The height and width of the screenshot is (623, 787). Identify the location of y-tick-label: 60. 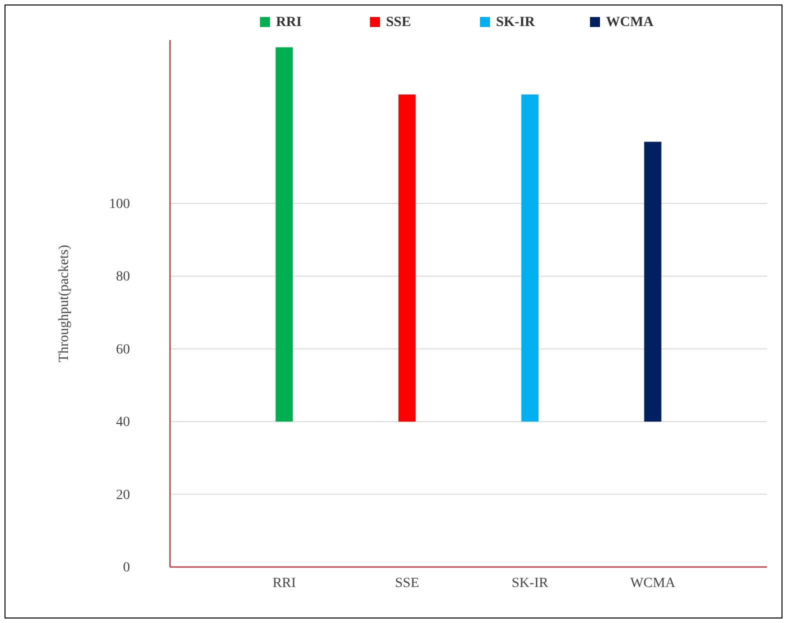
(123, 350).